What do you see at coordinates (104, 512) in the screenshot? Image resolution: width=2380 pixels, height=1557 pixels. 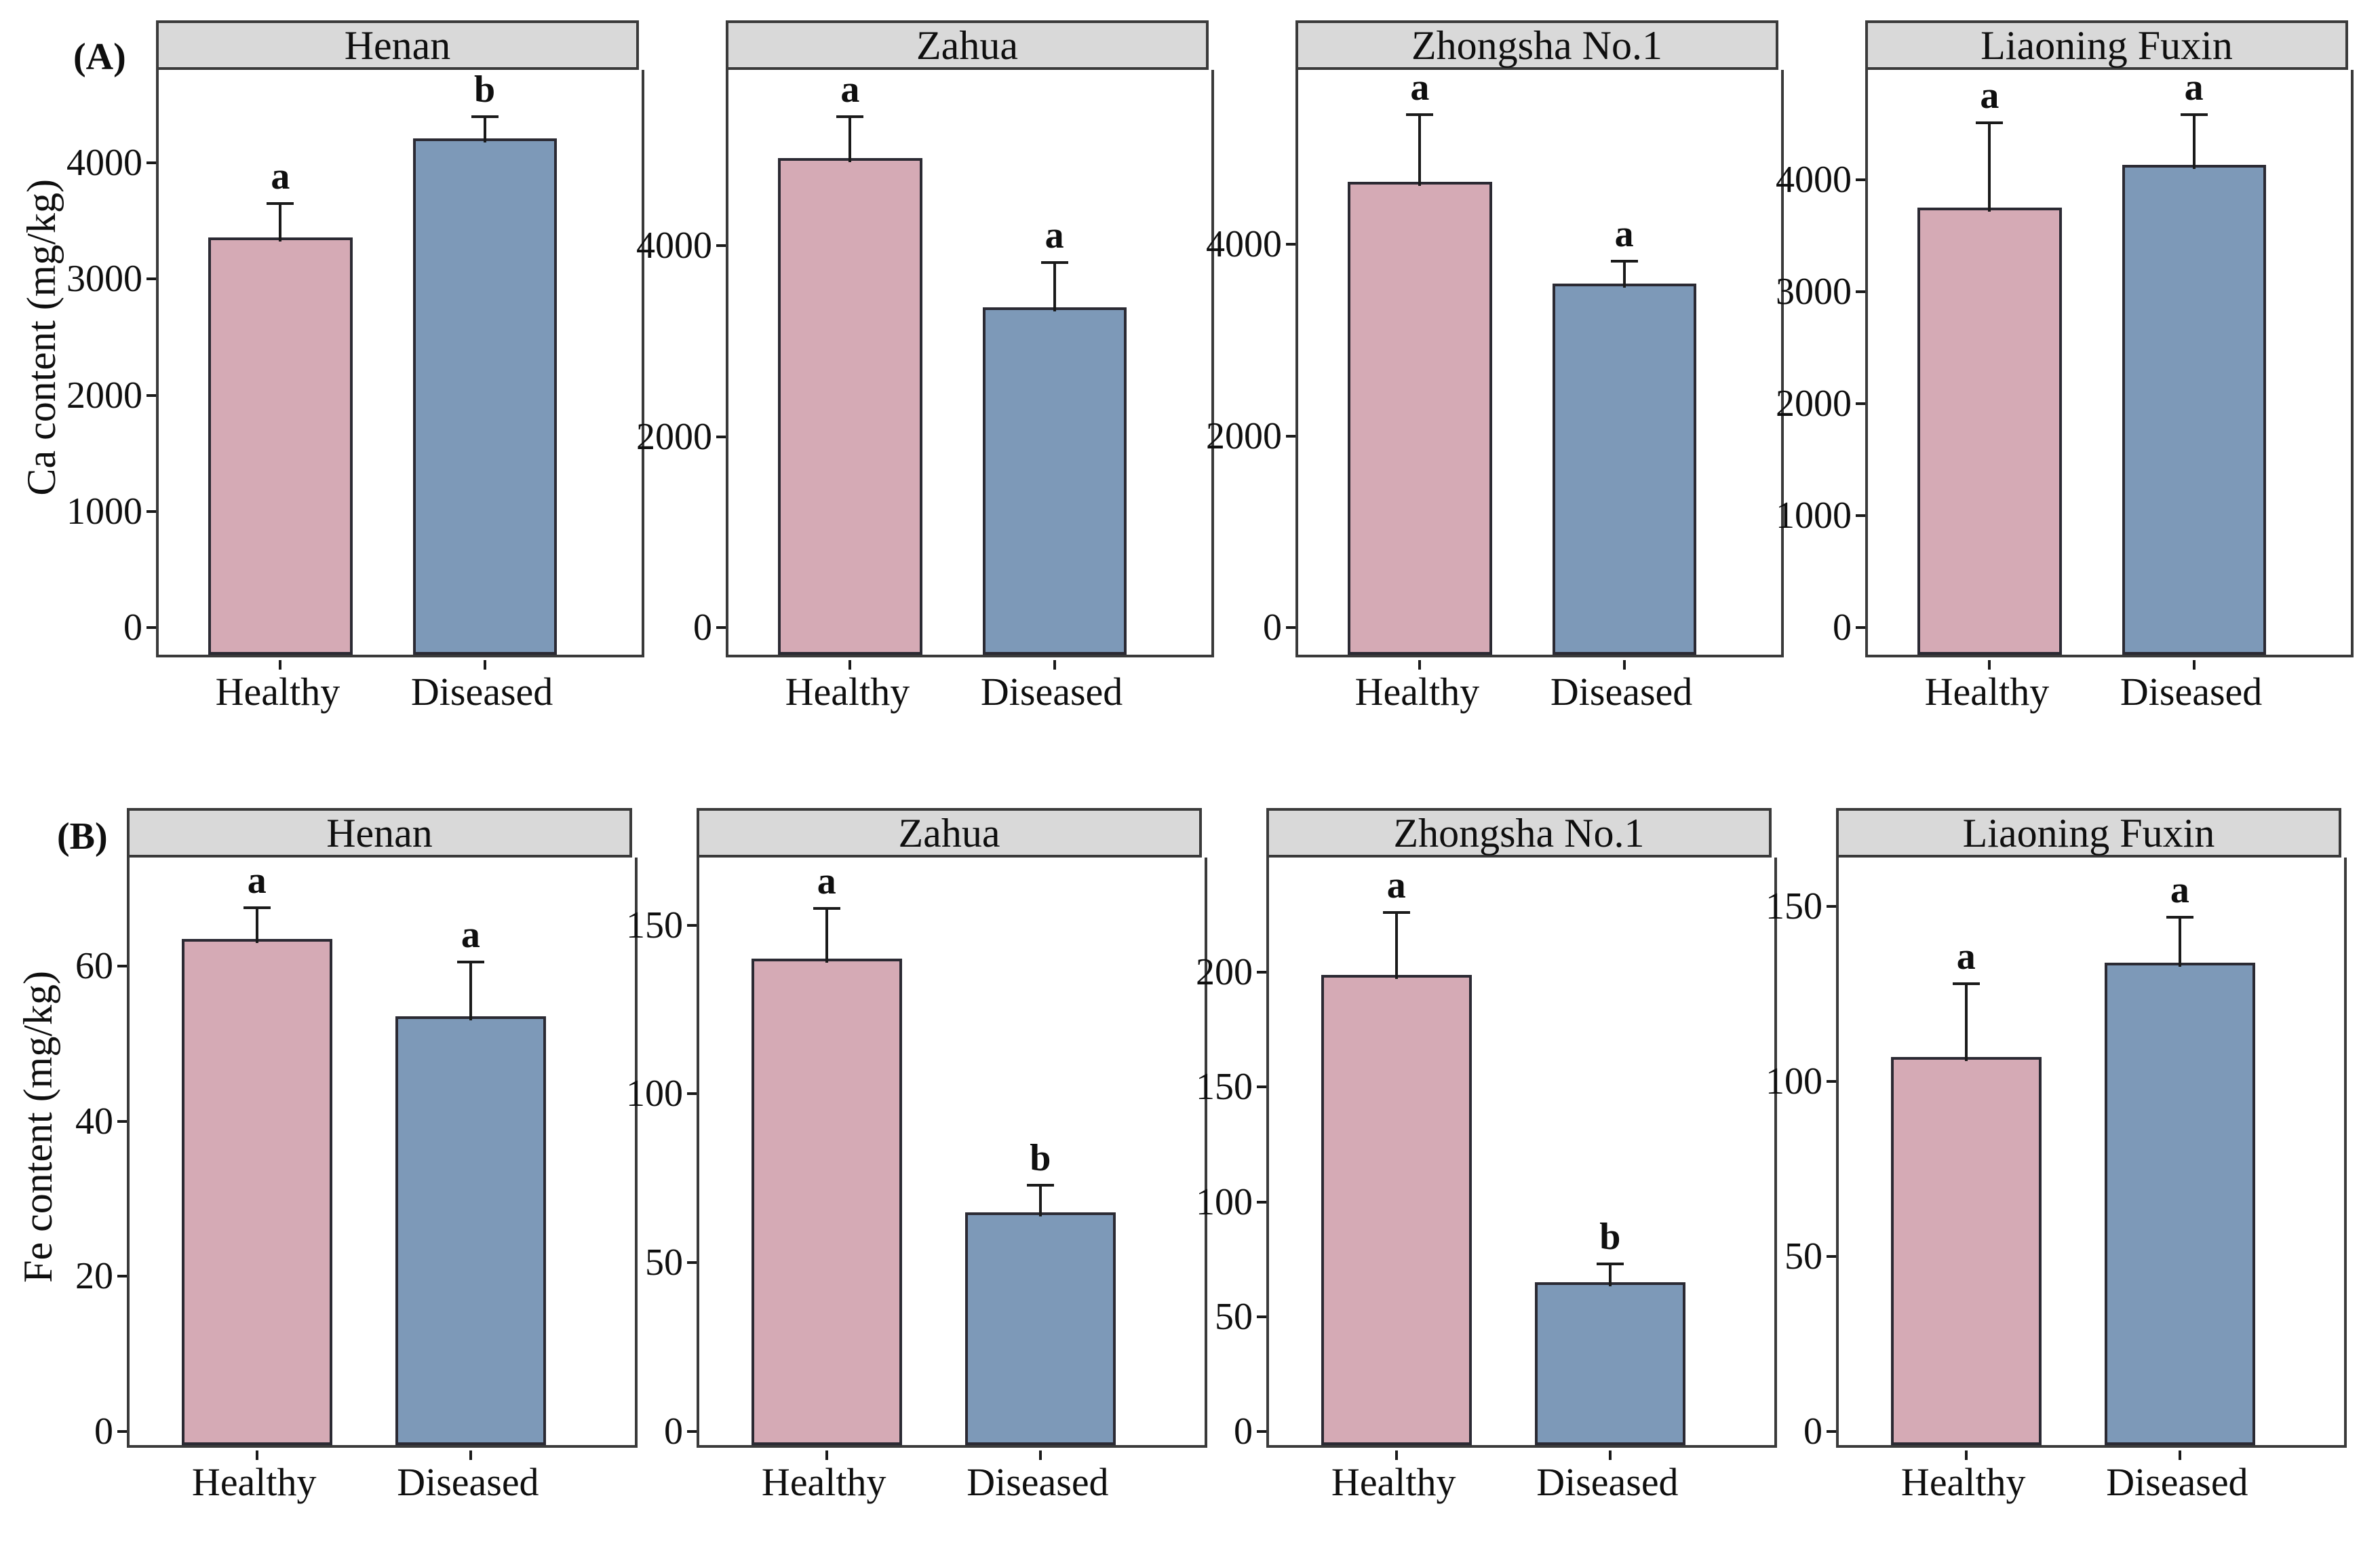 I see `y-tick-label: 1000` at bounding box center [104, 512].